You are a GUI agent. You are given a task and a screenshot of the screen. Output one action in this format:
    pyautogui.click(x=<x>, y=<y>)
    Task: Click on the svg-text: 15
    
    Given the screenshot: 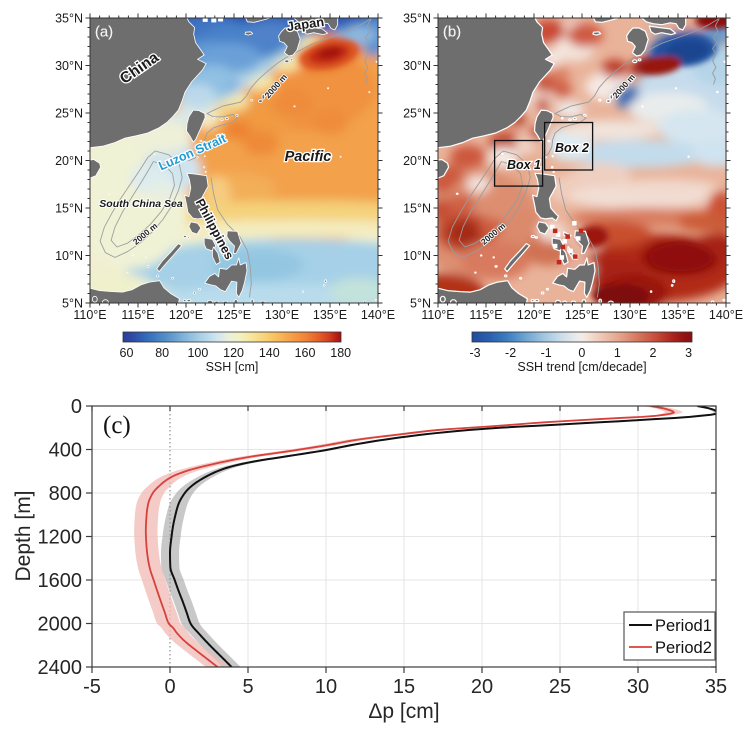 What is the action you would take?
    pyautogui.click(x=404, y=687)
    